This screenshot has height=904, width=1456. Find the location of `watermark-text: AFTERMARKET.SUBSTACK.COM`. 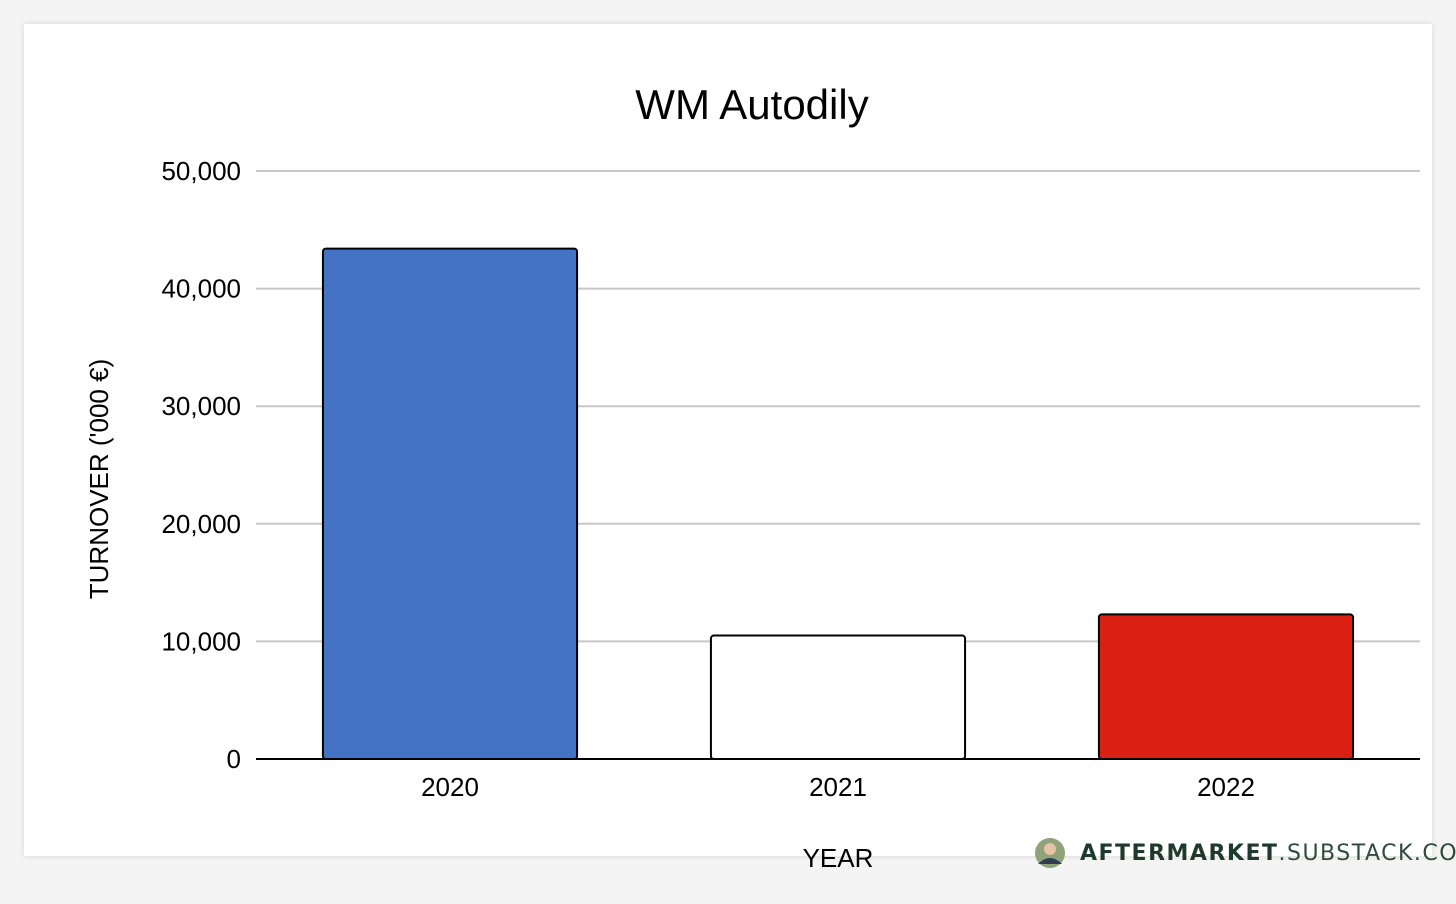

watermark-text: AFTERMARKET.SUBSTACK.COM is located at coordinates (1268, 853).